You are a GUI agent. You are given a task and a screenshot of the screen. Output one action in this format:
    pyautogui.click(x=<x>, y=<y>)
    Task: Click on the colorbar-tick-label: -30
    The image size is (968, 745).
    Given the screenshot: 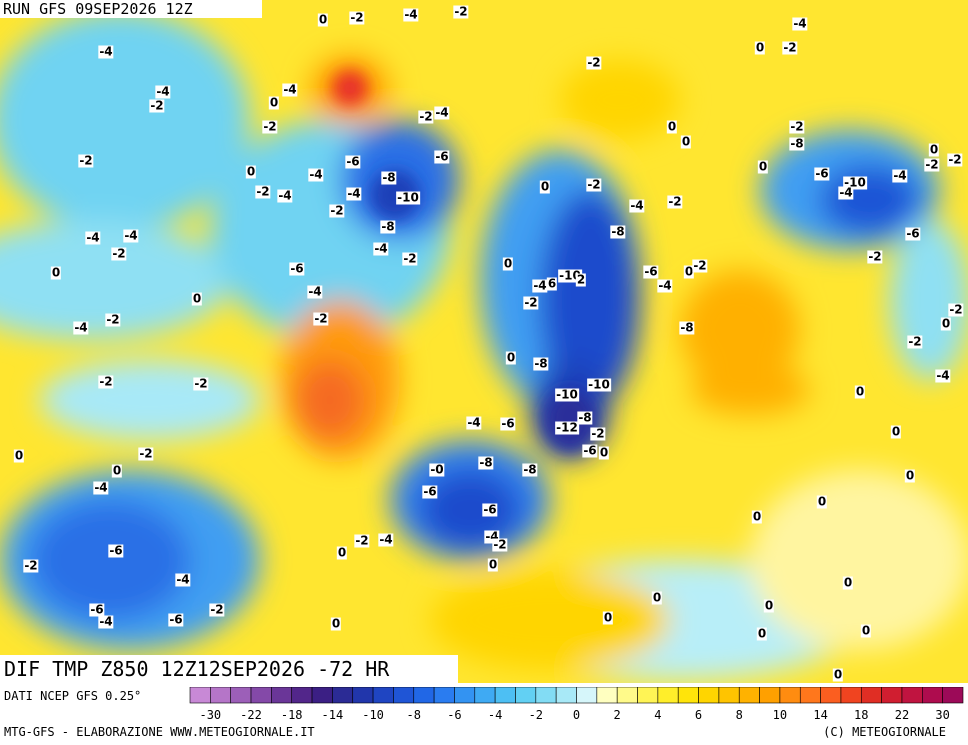 What is the action you would take?
    pyautogui.click(x=210, y=715)
    